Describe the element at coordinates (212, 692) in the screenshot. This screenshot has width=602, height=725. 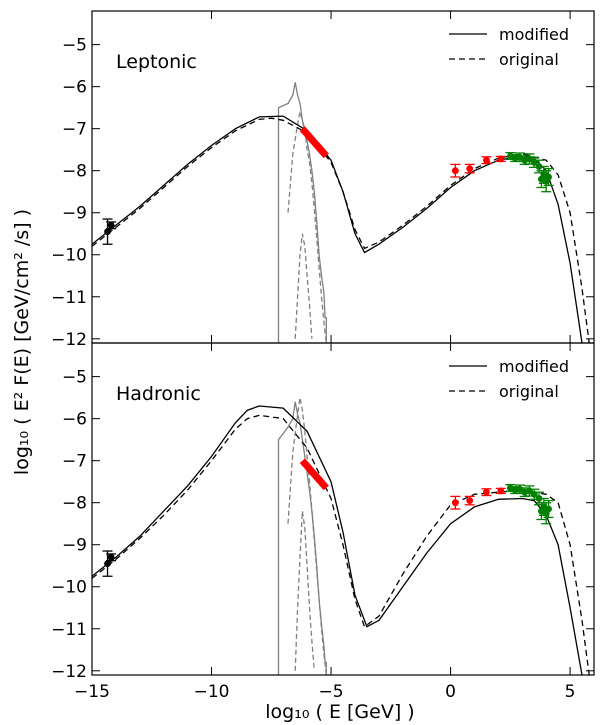
I see `x-tick-label: −10` at that location.